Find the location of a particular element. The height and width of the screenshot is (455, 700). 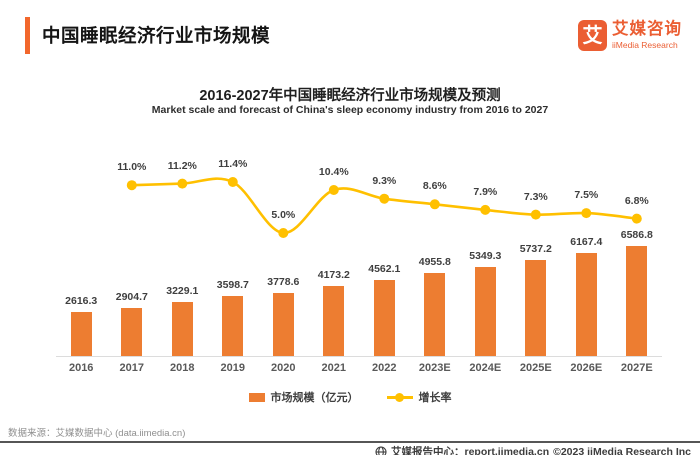

line-point-2021 is located at coordinates (333, 190).